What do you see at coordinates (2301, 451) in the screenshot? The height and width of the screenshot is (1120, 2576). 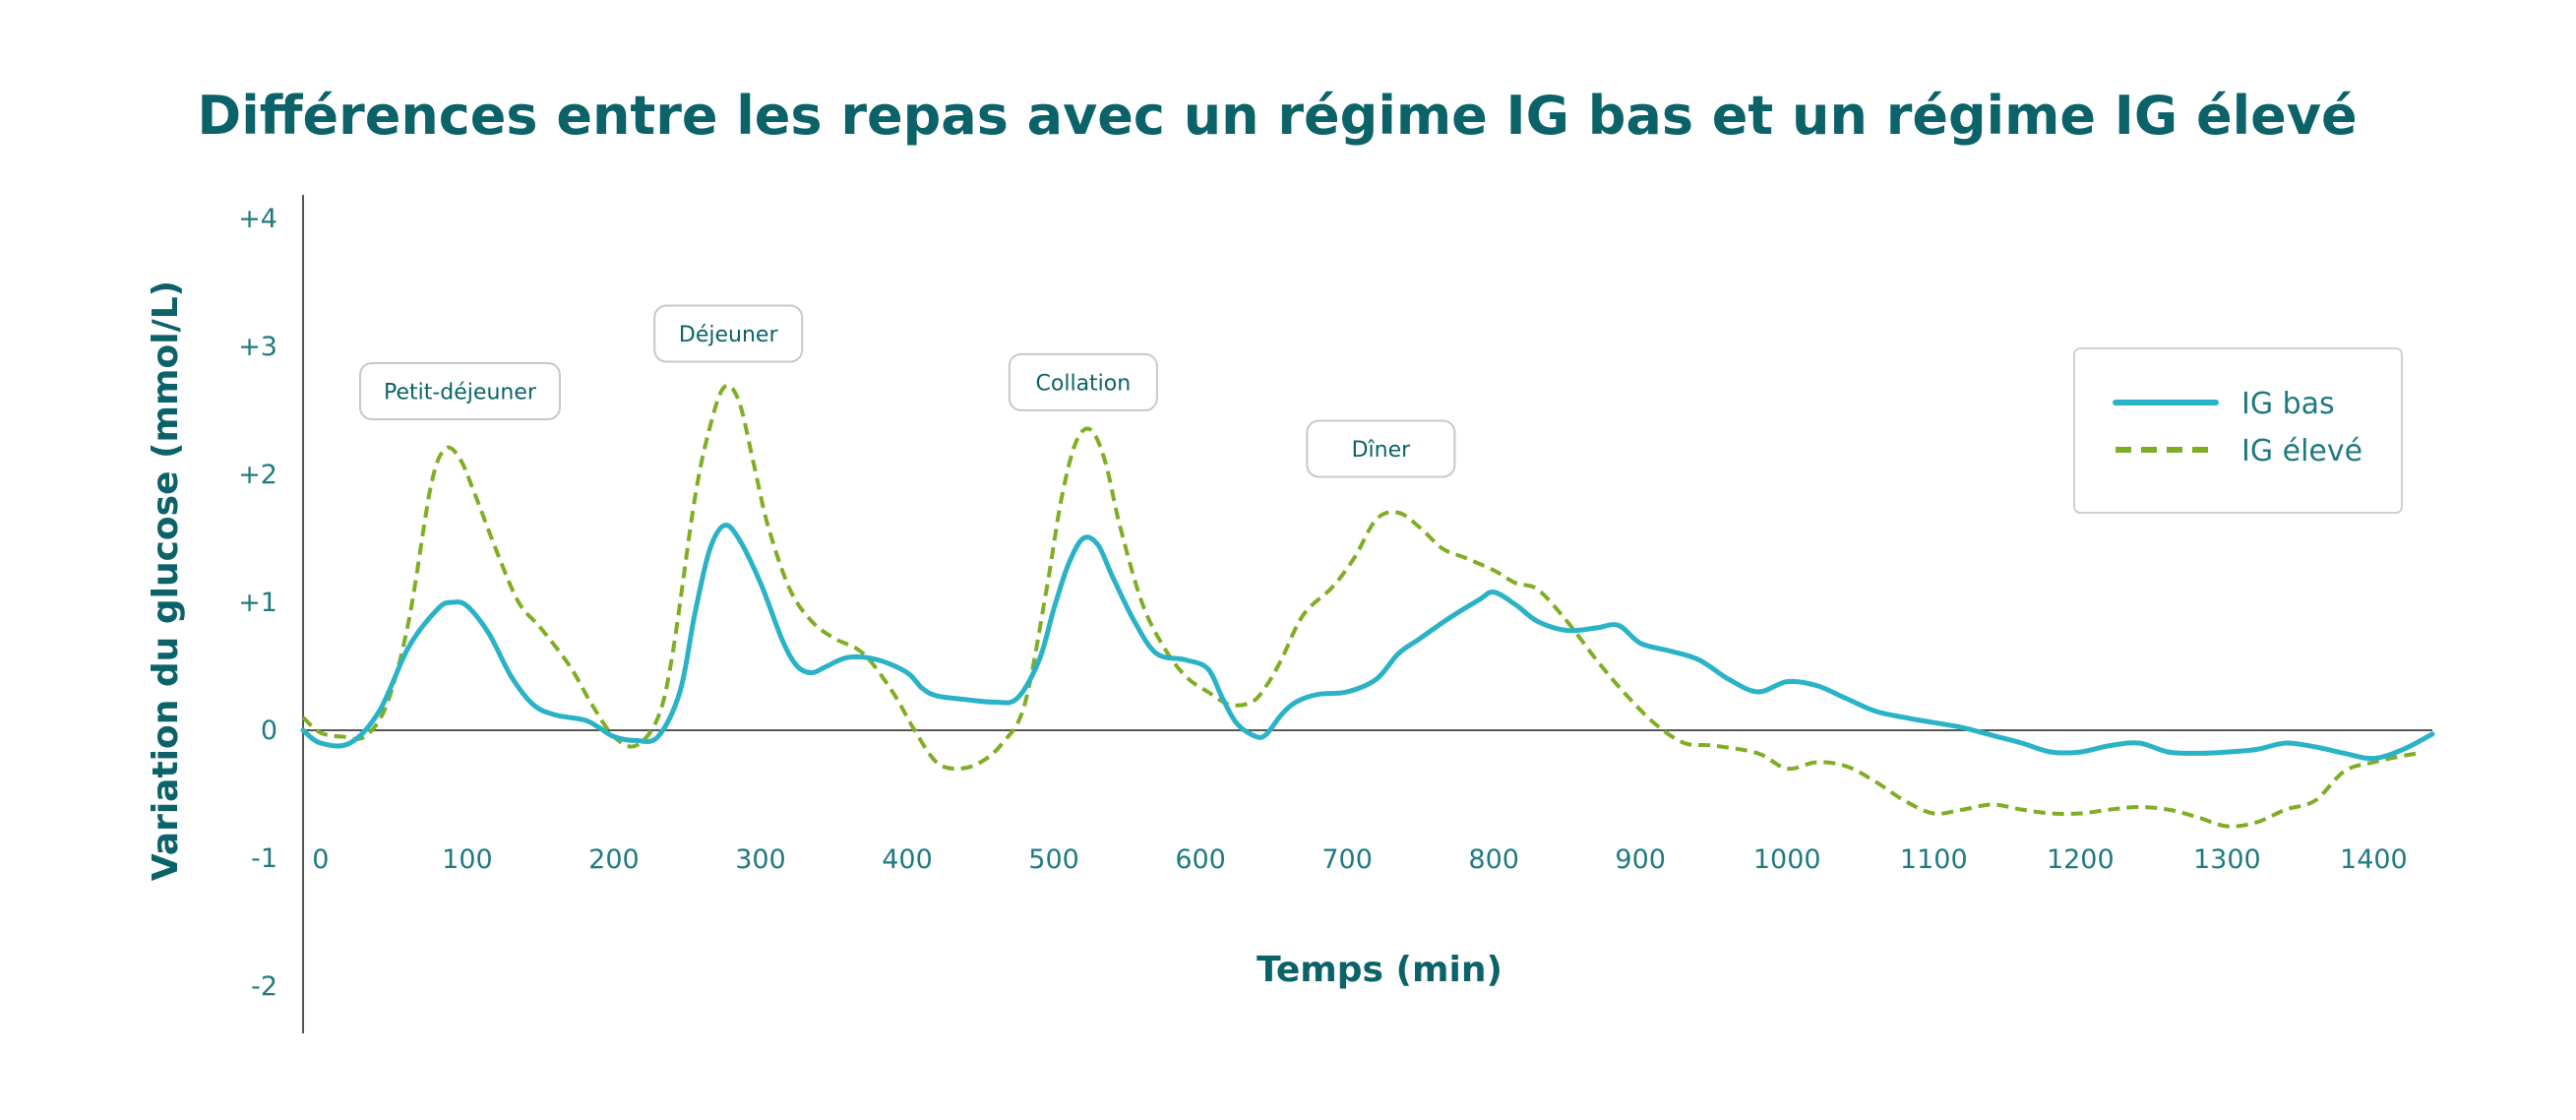 I see `legend-label-ig-eleve: IG élevé` at bounding box center [2301, 451].